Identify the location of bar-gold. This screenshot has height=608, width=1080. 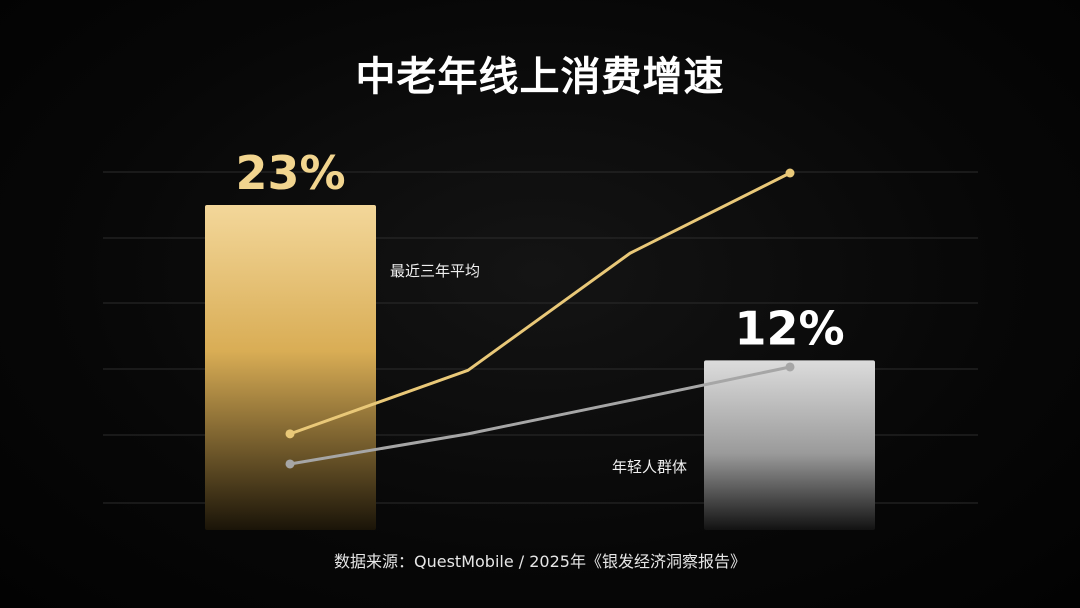
(290, 367).